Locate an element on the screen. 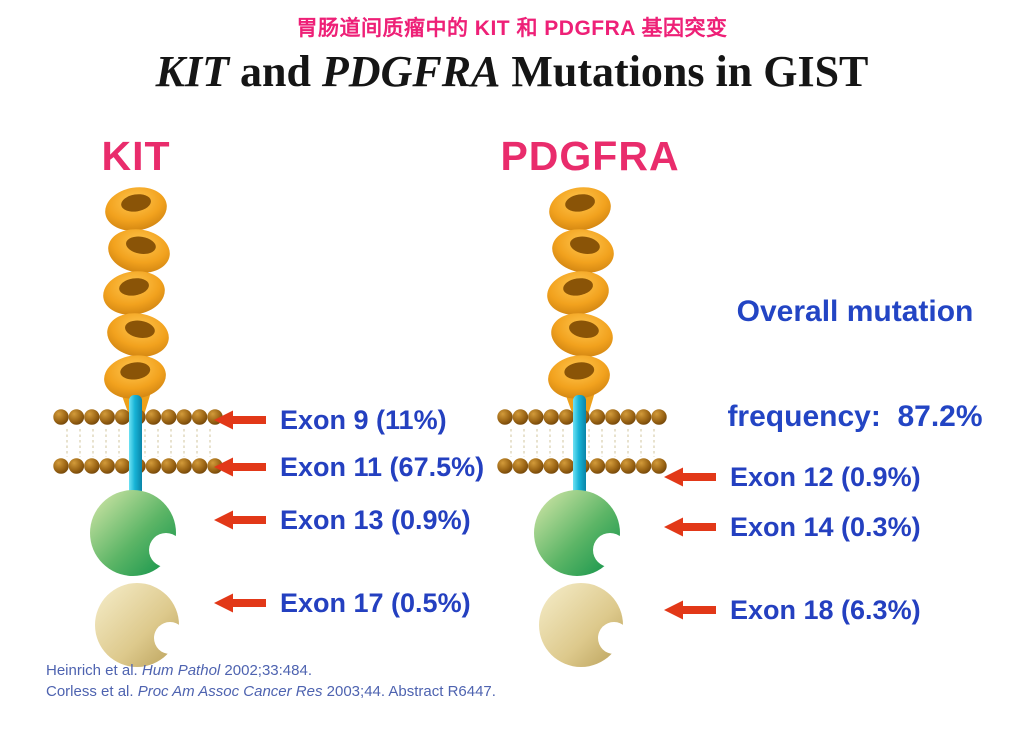 Image resolution: width=1024 pixels, height=746 pixels. citation-ref: 2002;33:484. is located at coordinates (266, 670).